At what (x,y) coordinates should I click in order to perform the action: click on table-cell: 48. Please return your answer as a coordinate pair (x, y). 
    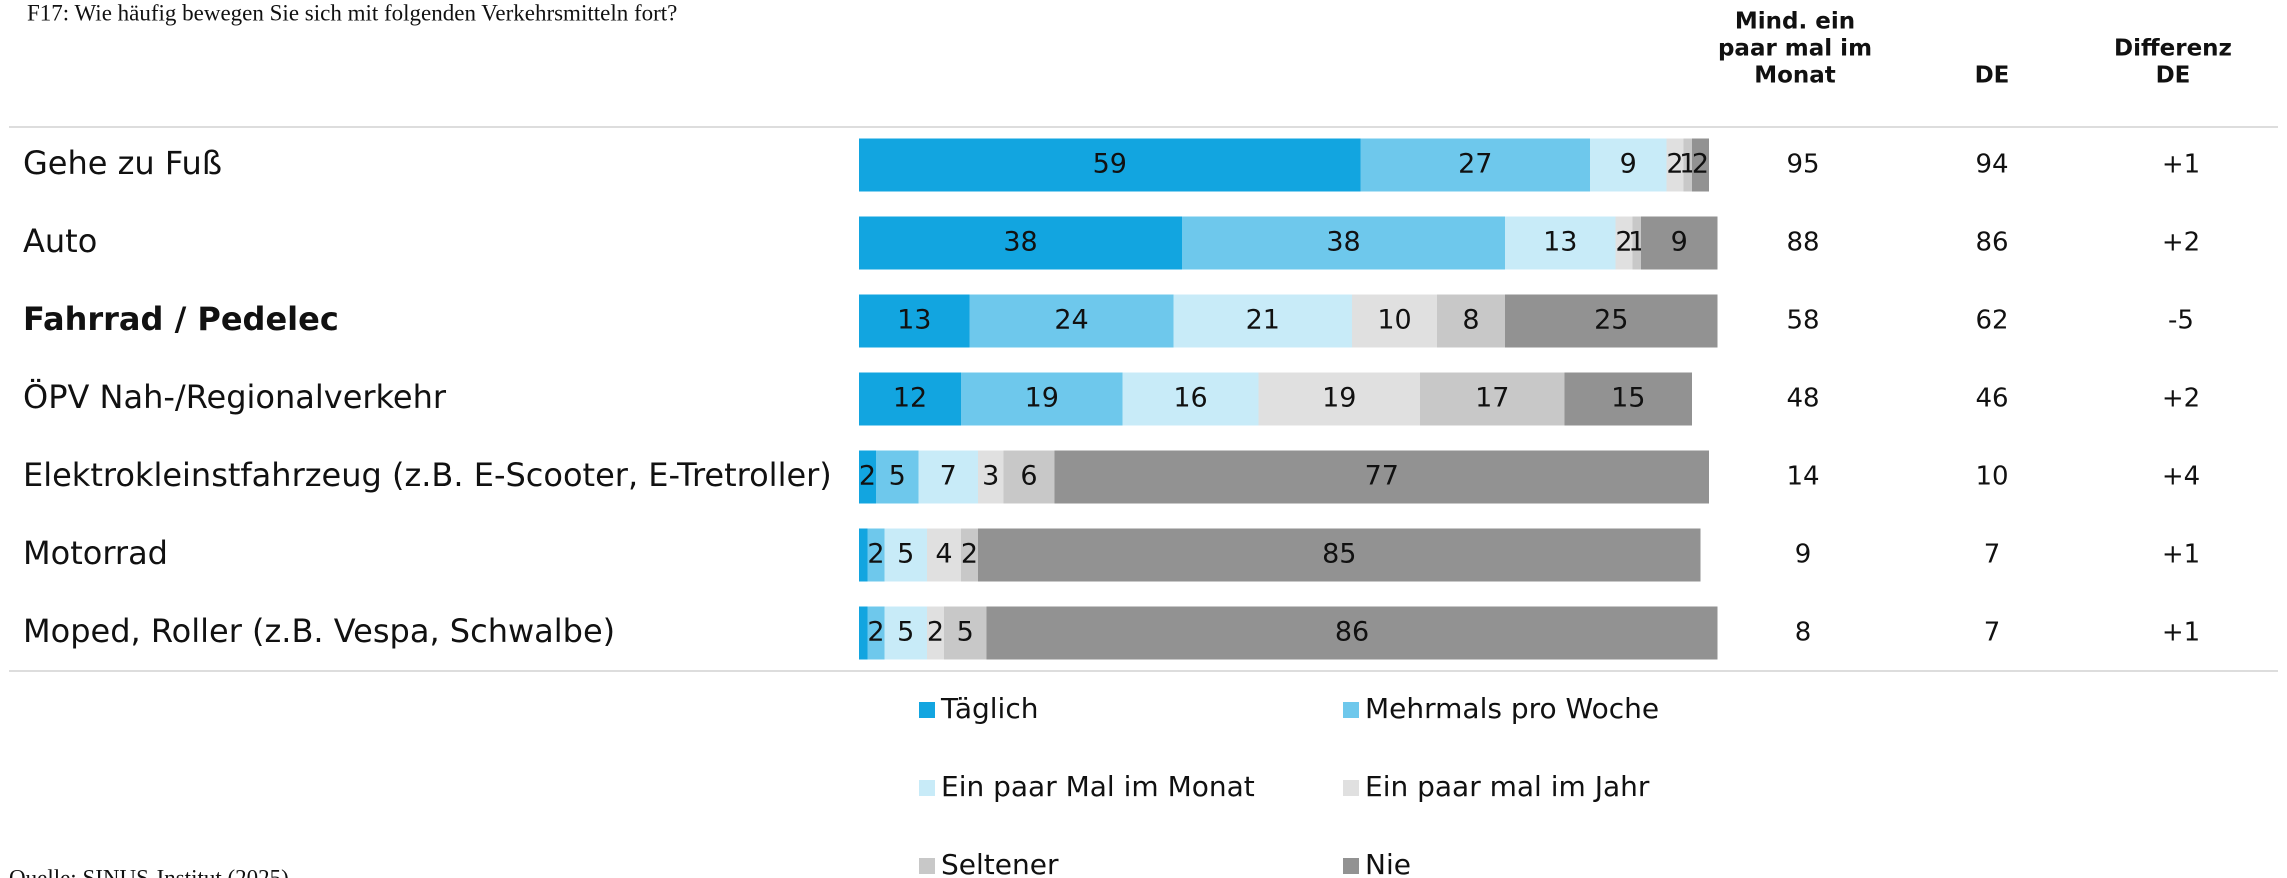
    Looking at the image, I should click on (1802, 399).